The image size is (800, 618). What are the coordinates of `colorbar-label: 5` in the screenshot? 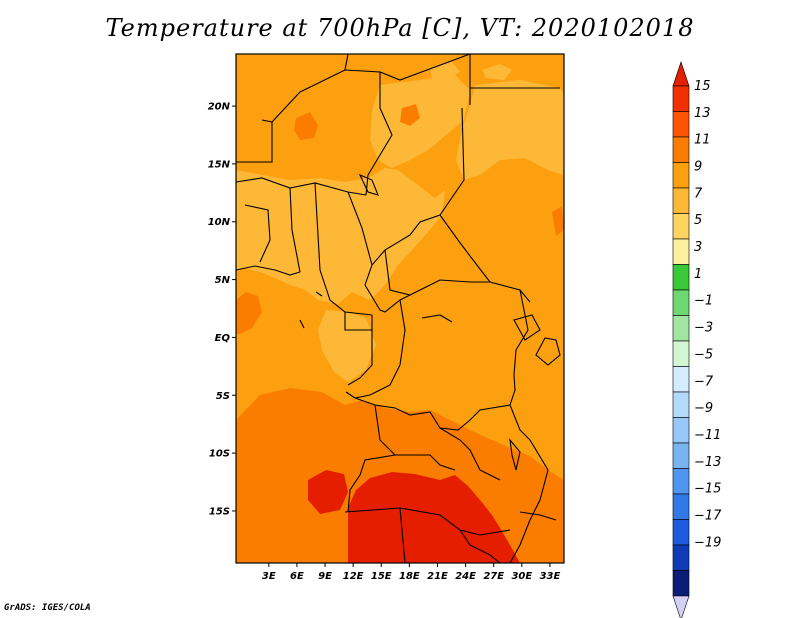 It's located at (698, 220).